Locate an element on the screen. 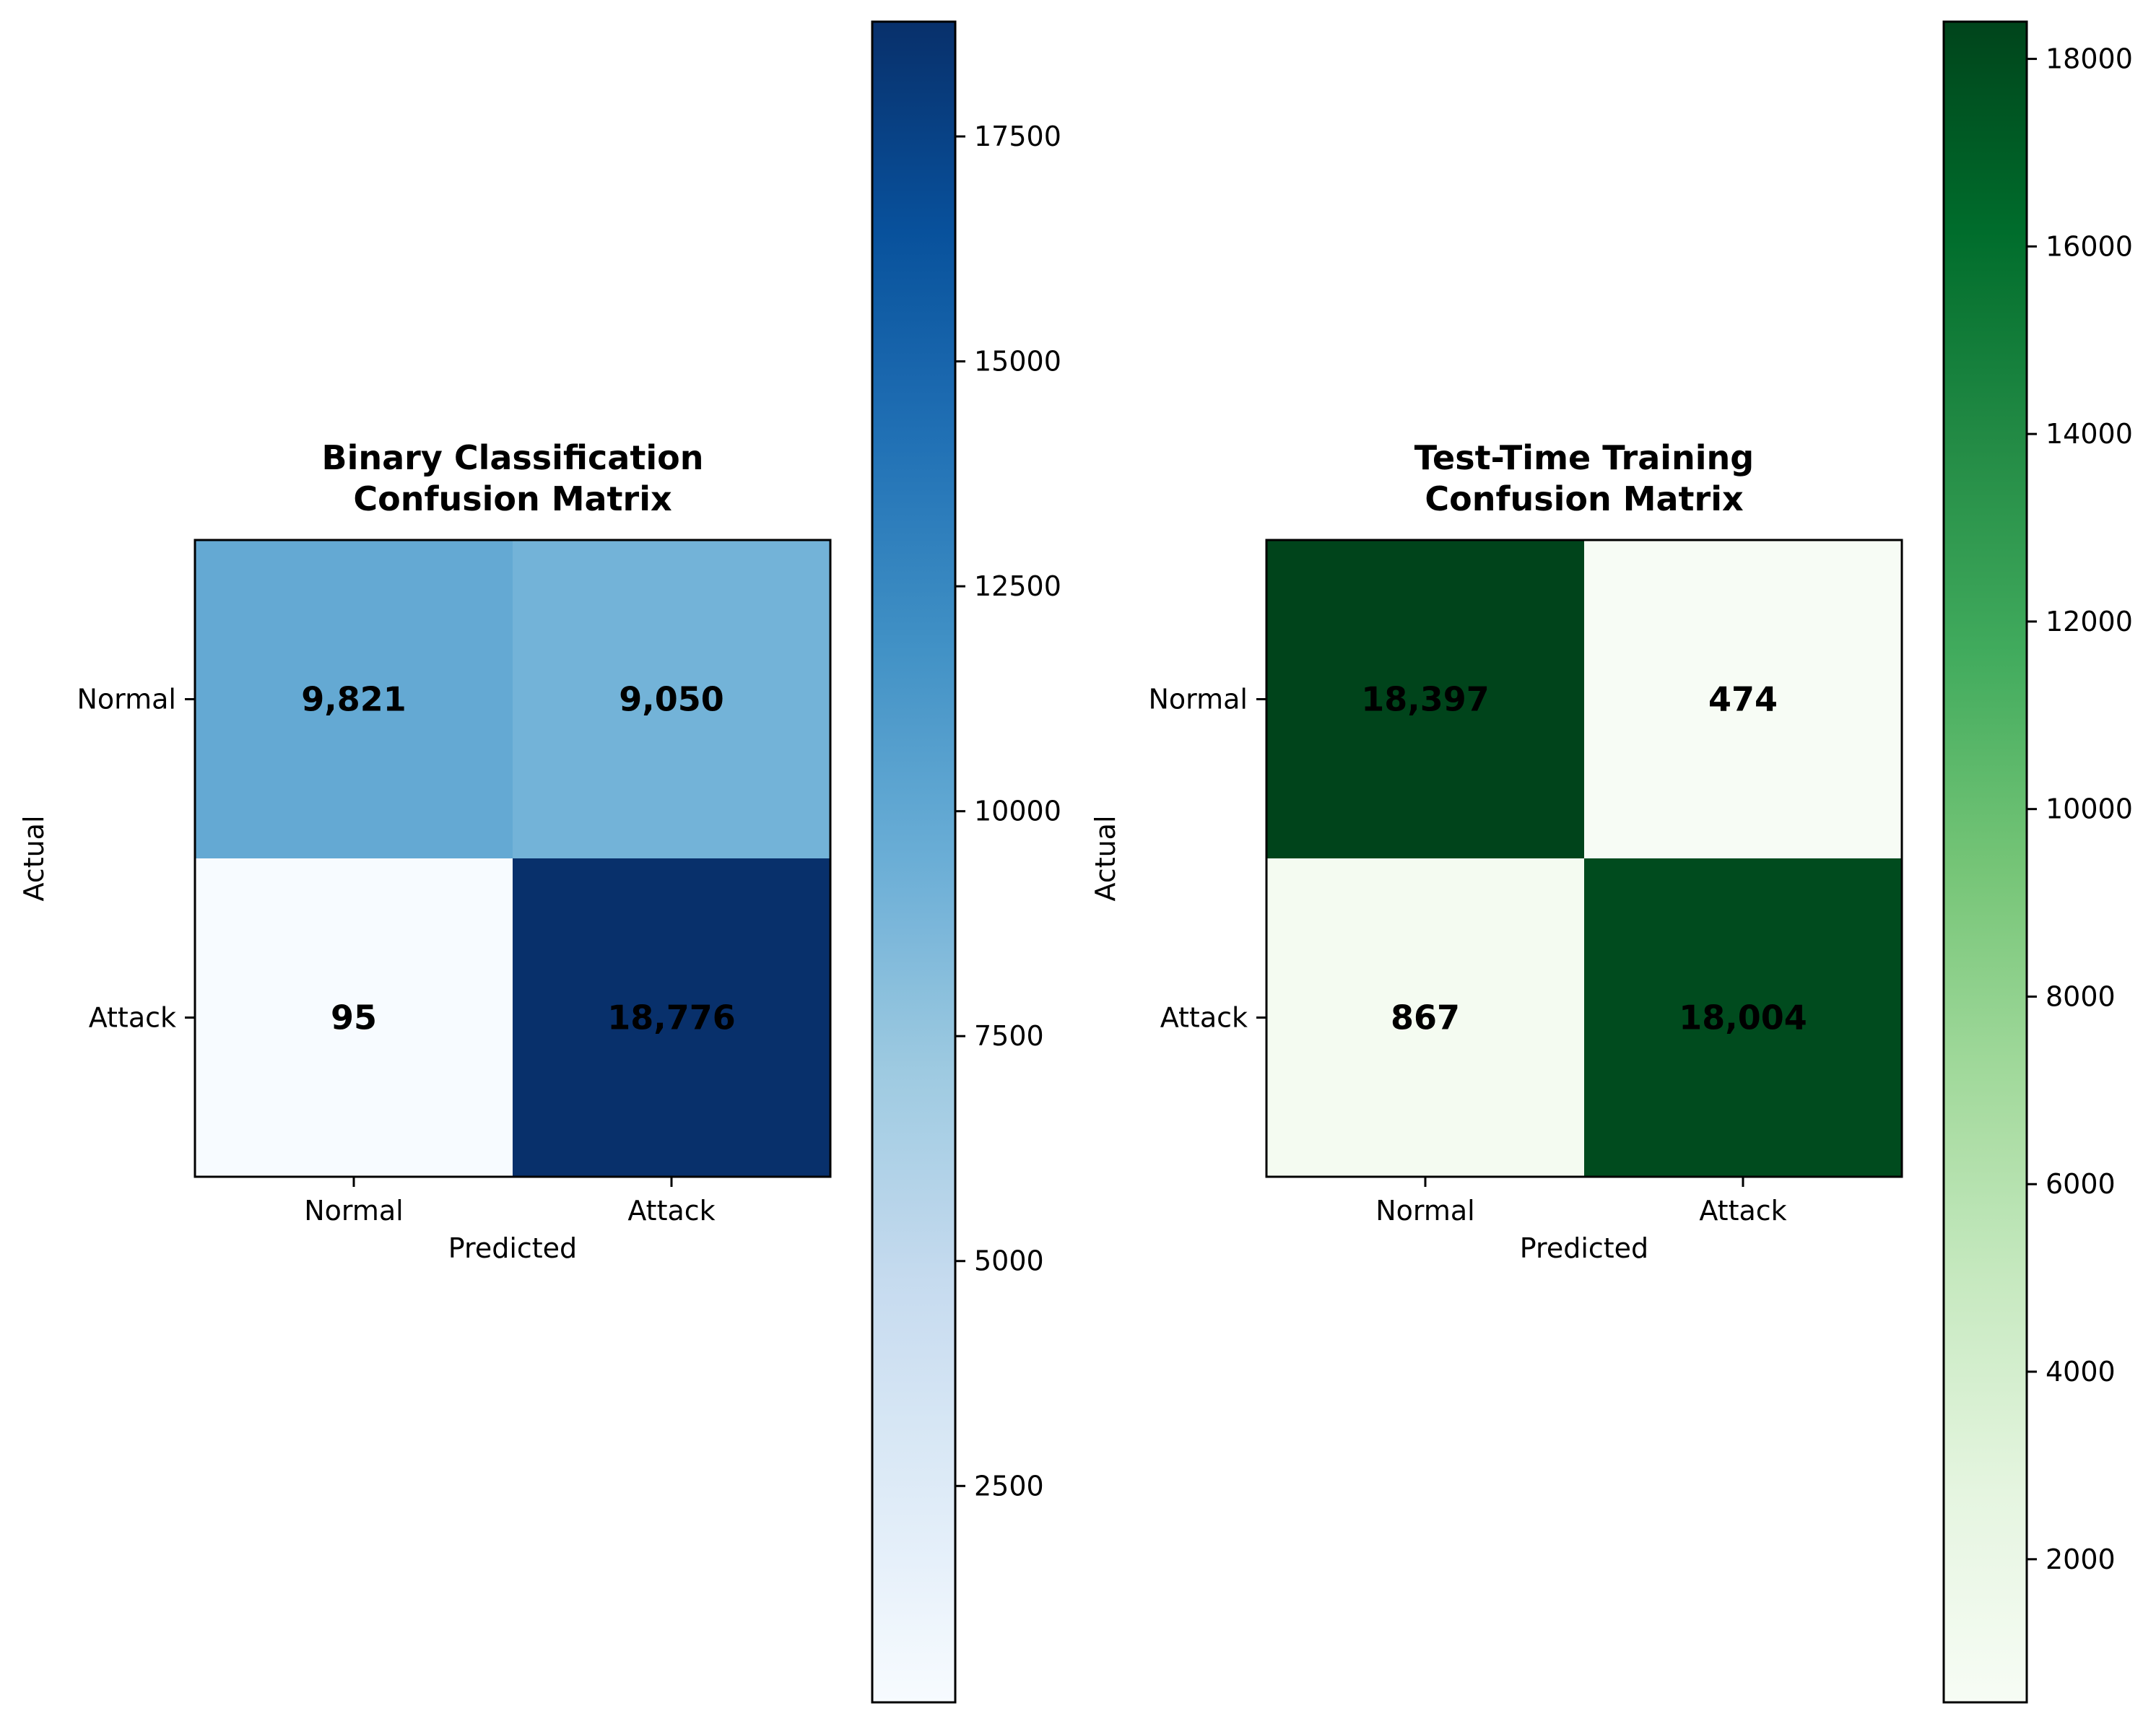 The height and width of the screenshot is (1711, 2156). colorbar-tick-label: 2500 is located at coordinates (1009, 1486).